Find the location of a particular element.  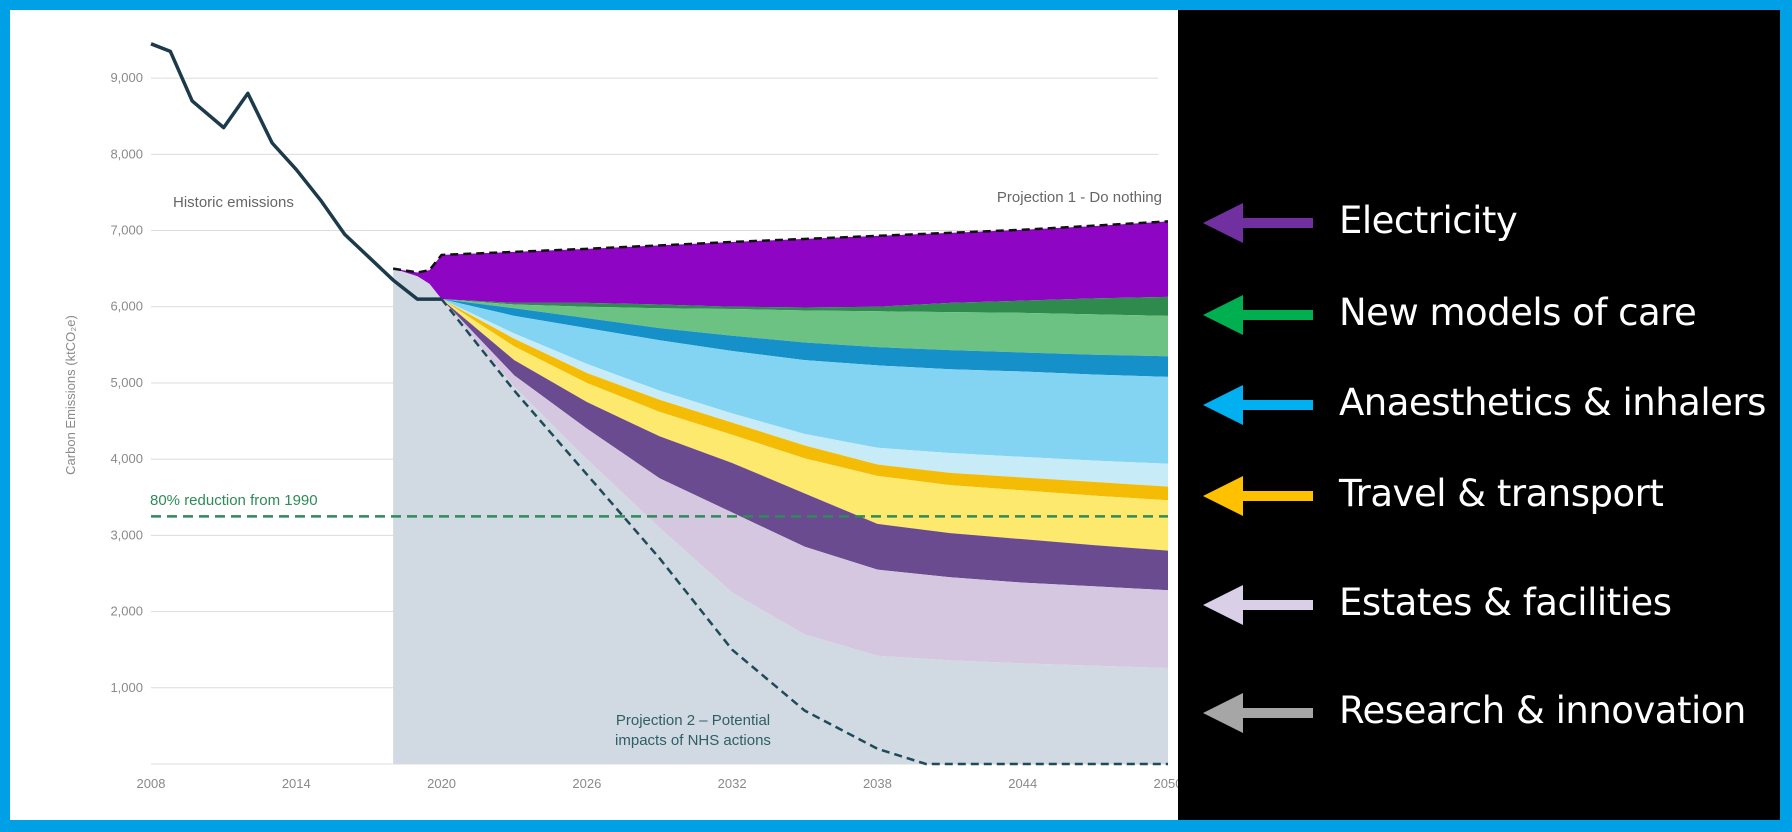

y-tick-label: 6,000 is located at coordinates (126, 306).